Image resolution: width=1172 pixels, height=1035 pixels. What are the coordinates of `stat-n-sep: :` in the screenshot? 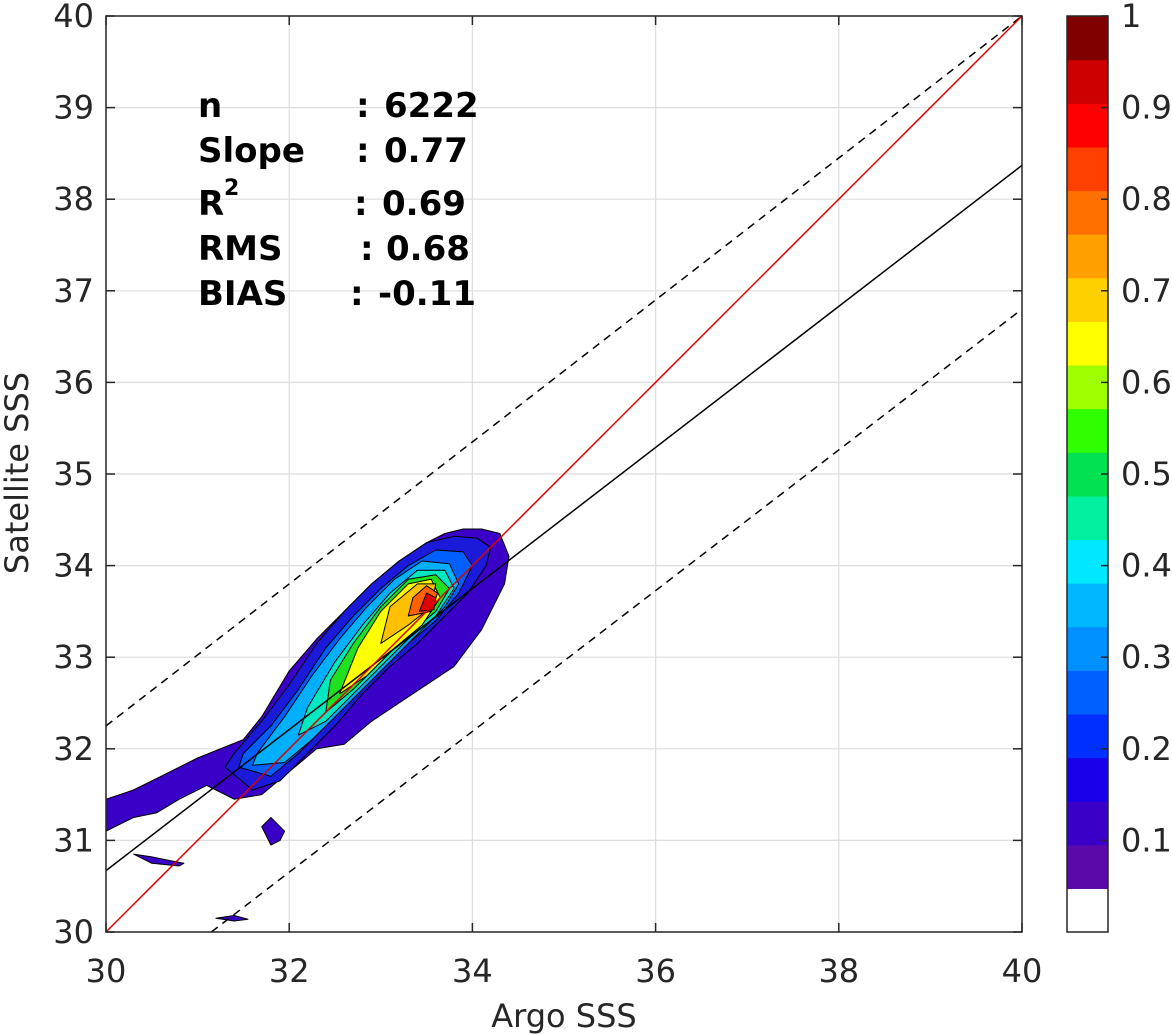 It's located at (363, 106).